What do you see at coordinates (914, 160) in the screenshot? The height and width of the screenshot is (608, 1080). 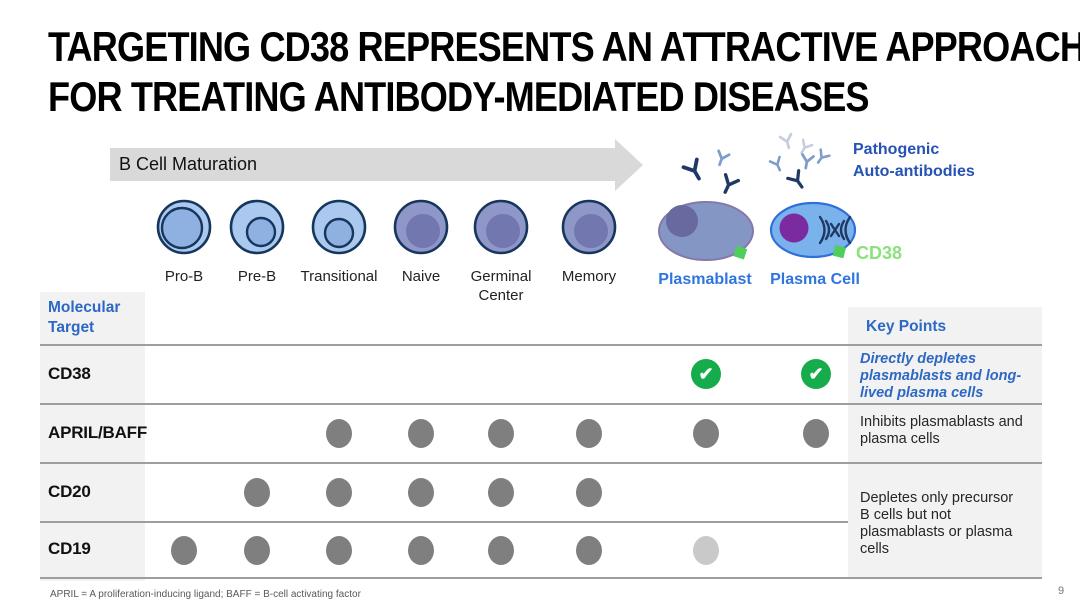 I see `pathogenic-autoantibodies-label: Pathogenic Auto-antibodies` at bounding box center [914, 160].